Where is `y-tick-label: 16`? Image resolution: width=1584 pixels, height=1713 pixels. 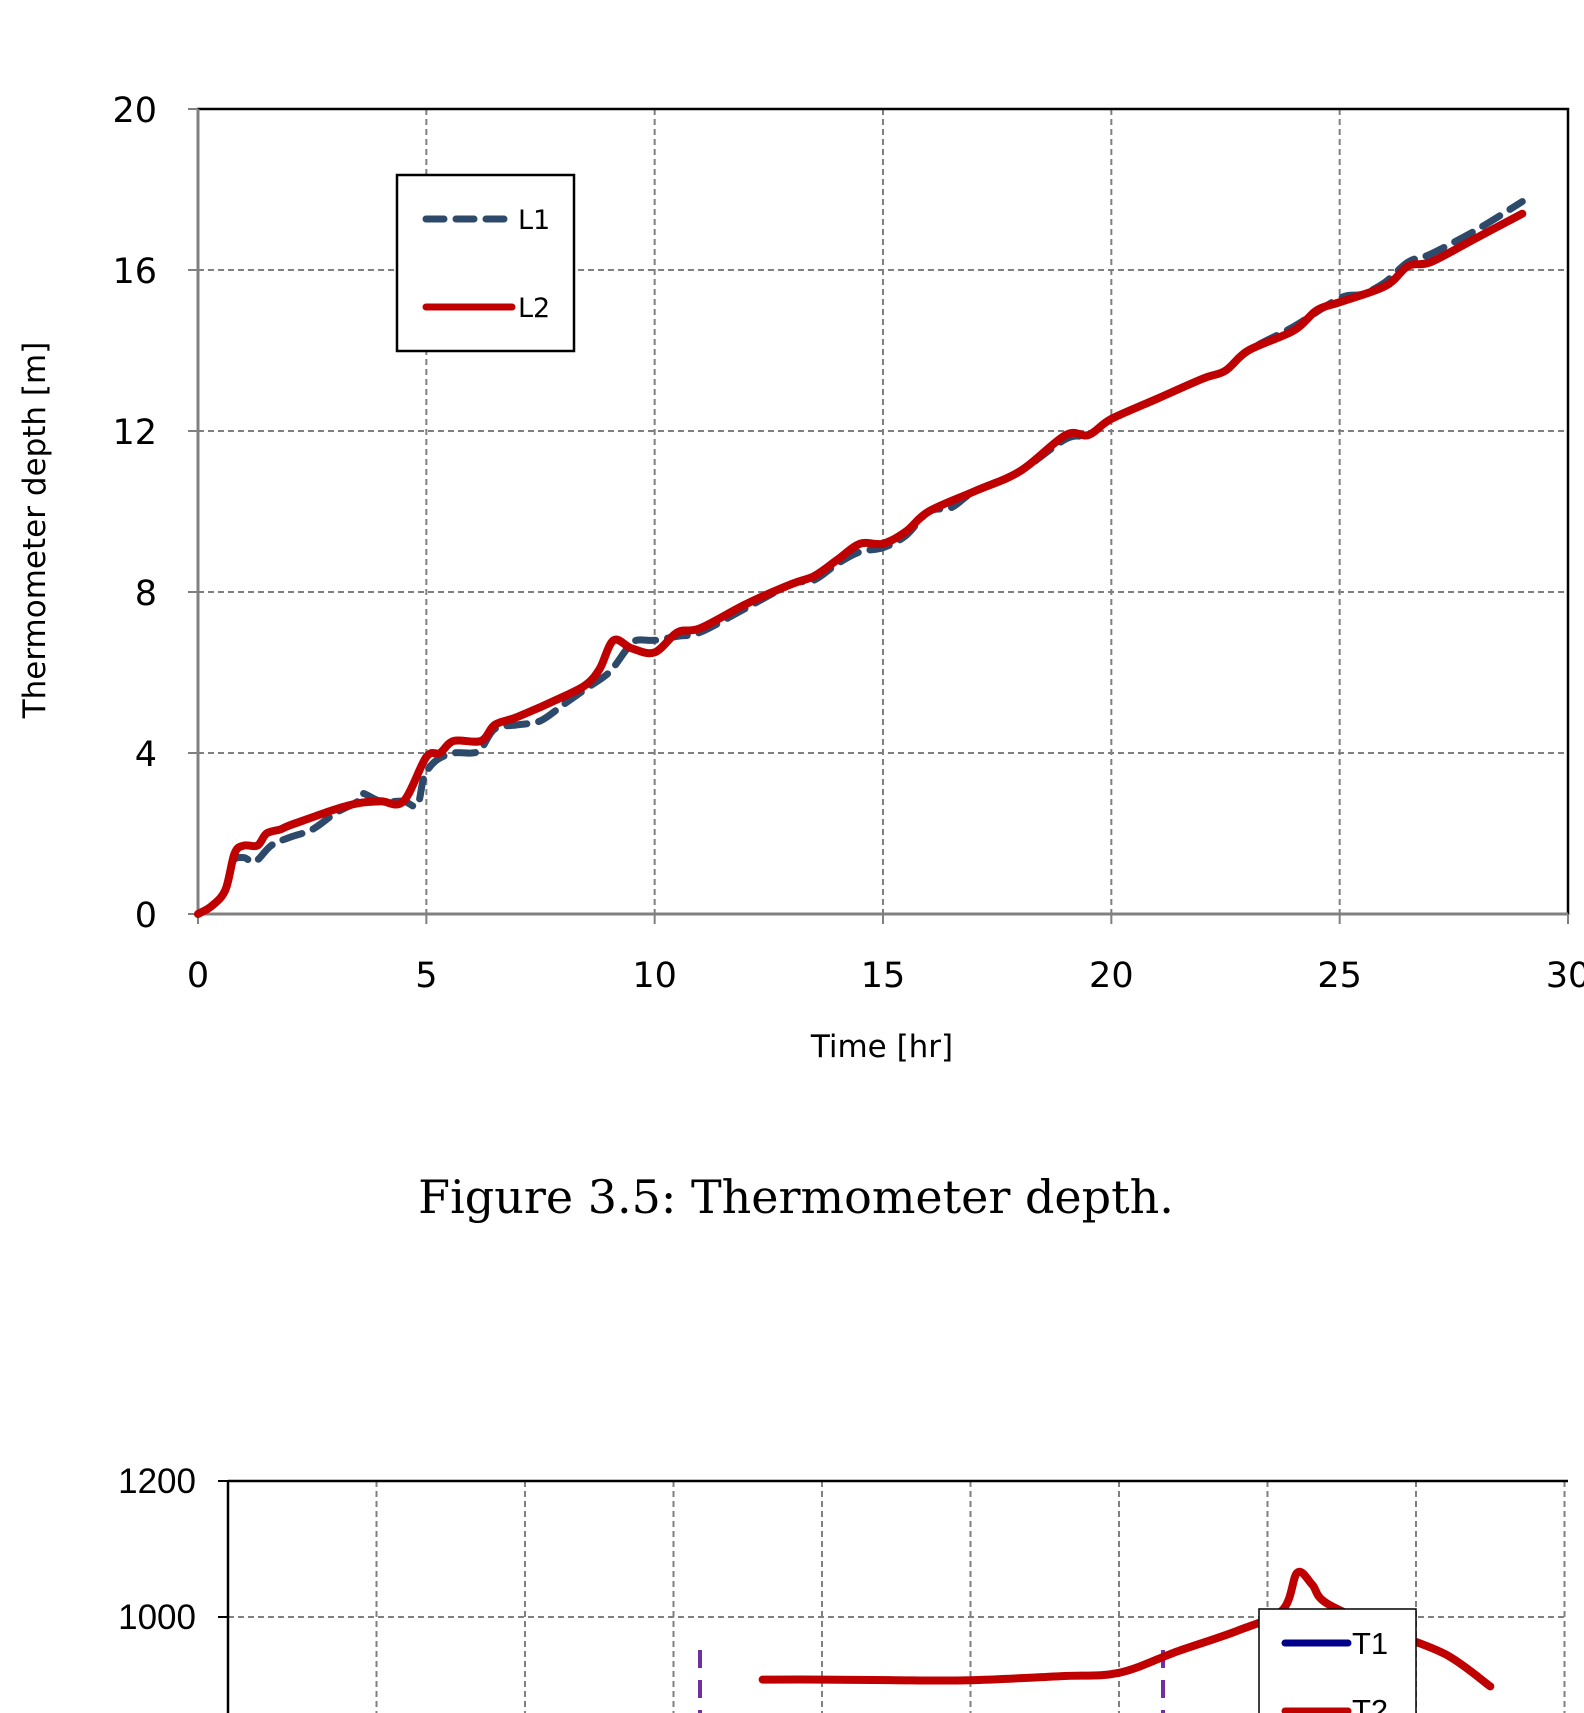 y-tick-label: 16 is located at coordinates (134, 272).